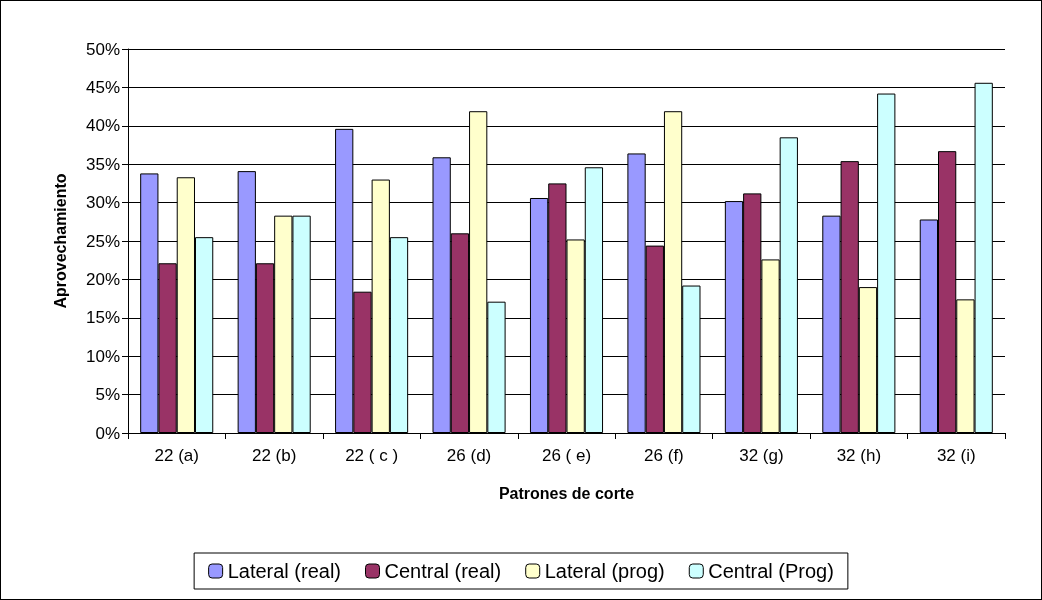 This screenshot has width=1042, height=600. What do you see at coordinates (102, 203) in the screenshot?
I see `y-tick-label: 30%` at bounding box center [102, 203].